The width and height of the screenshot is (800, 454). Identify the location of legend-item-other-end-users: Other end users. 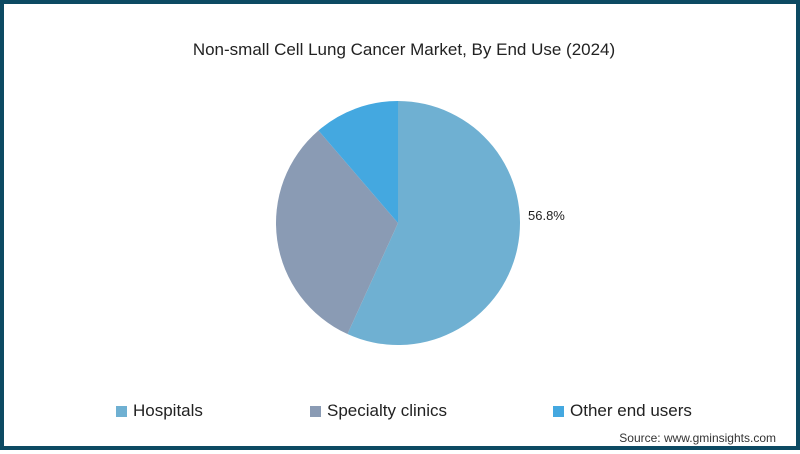
(622, 411).